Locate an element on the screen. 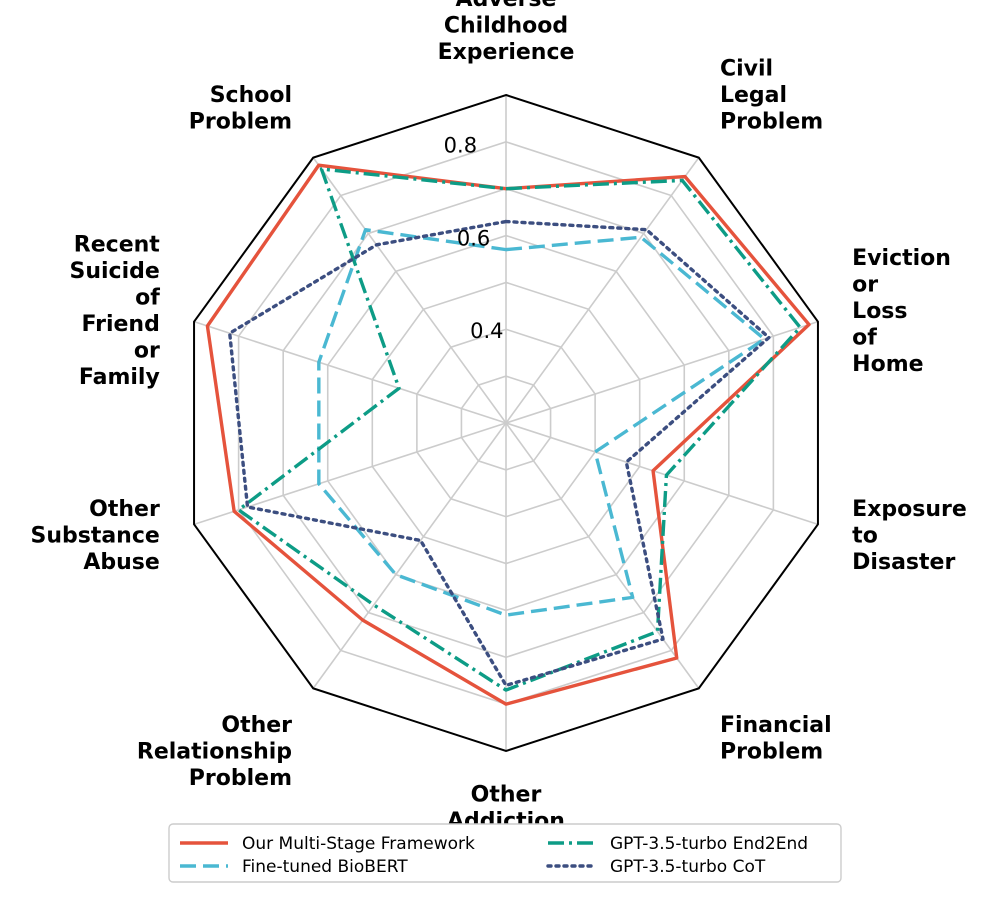 This screenshot has width=996, height=900. legend-label-4: GPT-3.5-turbo CoT is located at coordinates (688, 867).